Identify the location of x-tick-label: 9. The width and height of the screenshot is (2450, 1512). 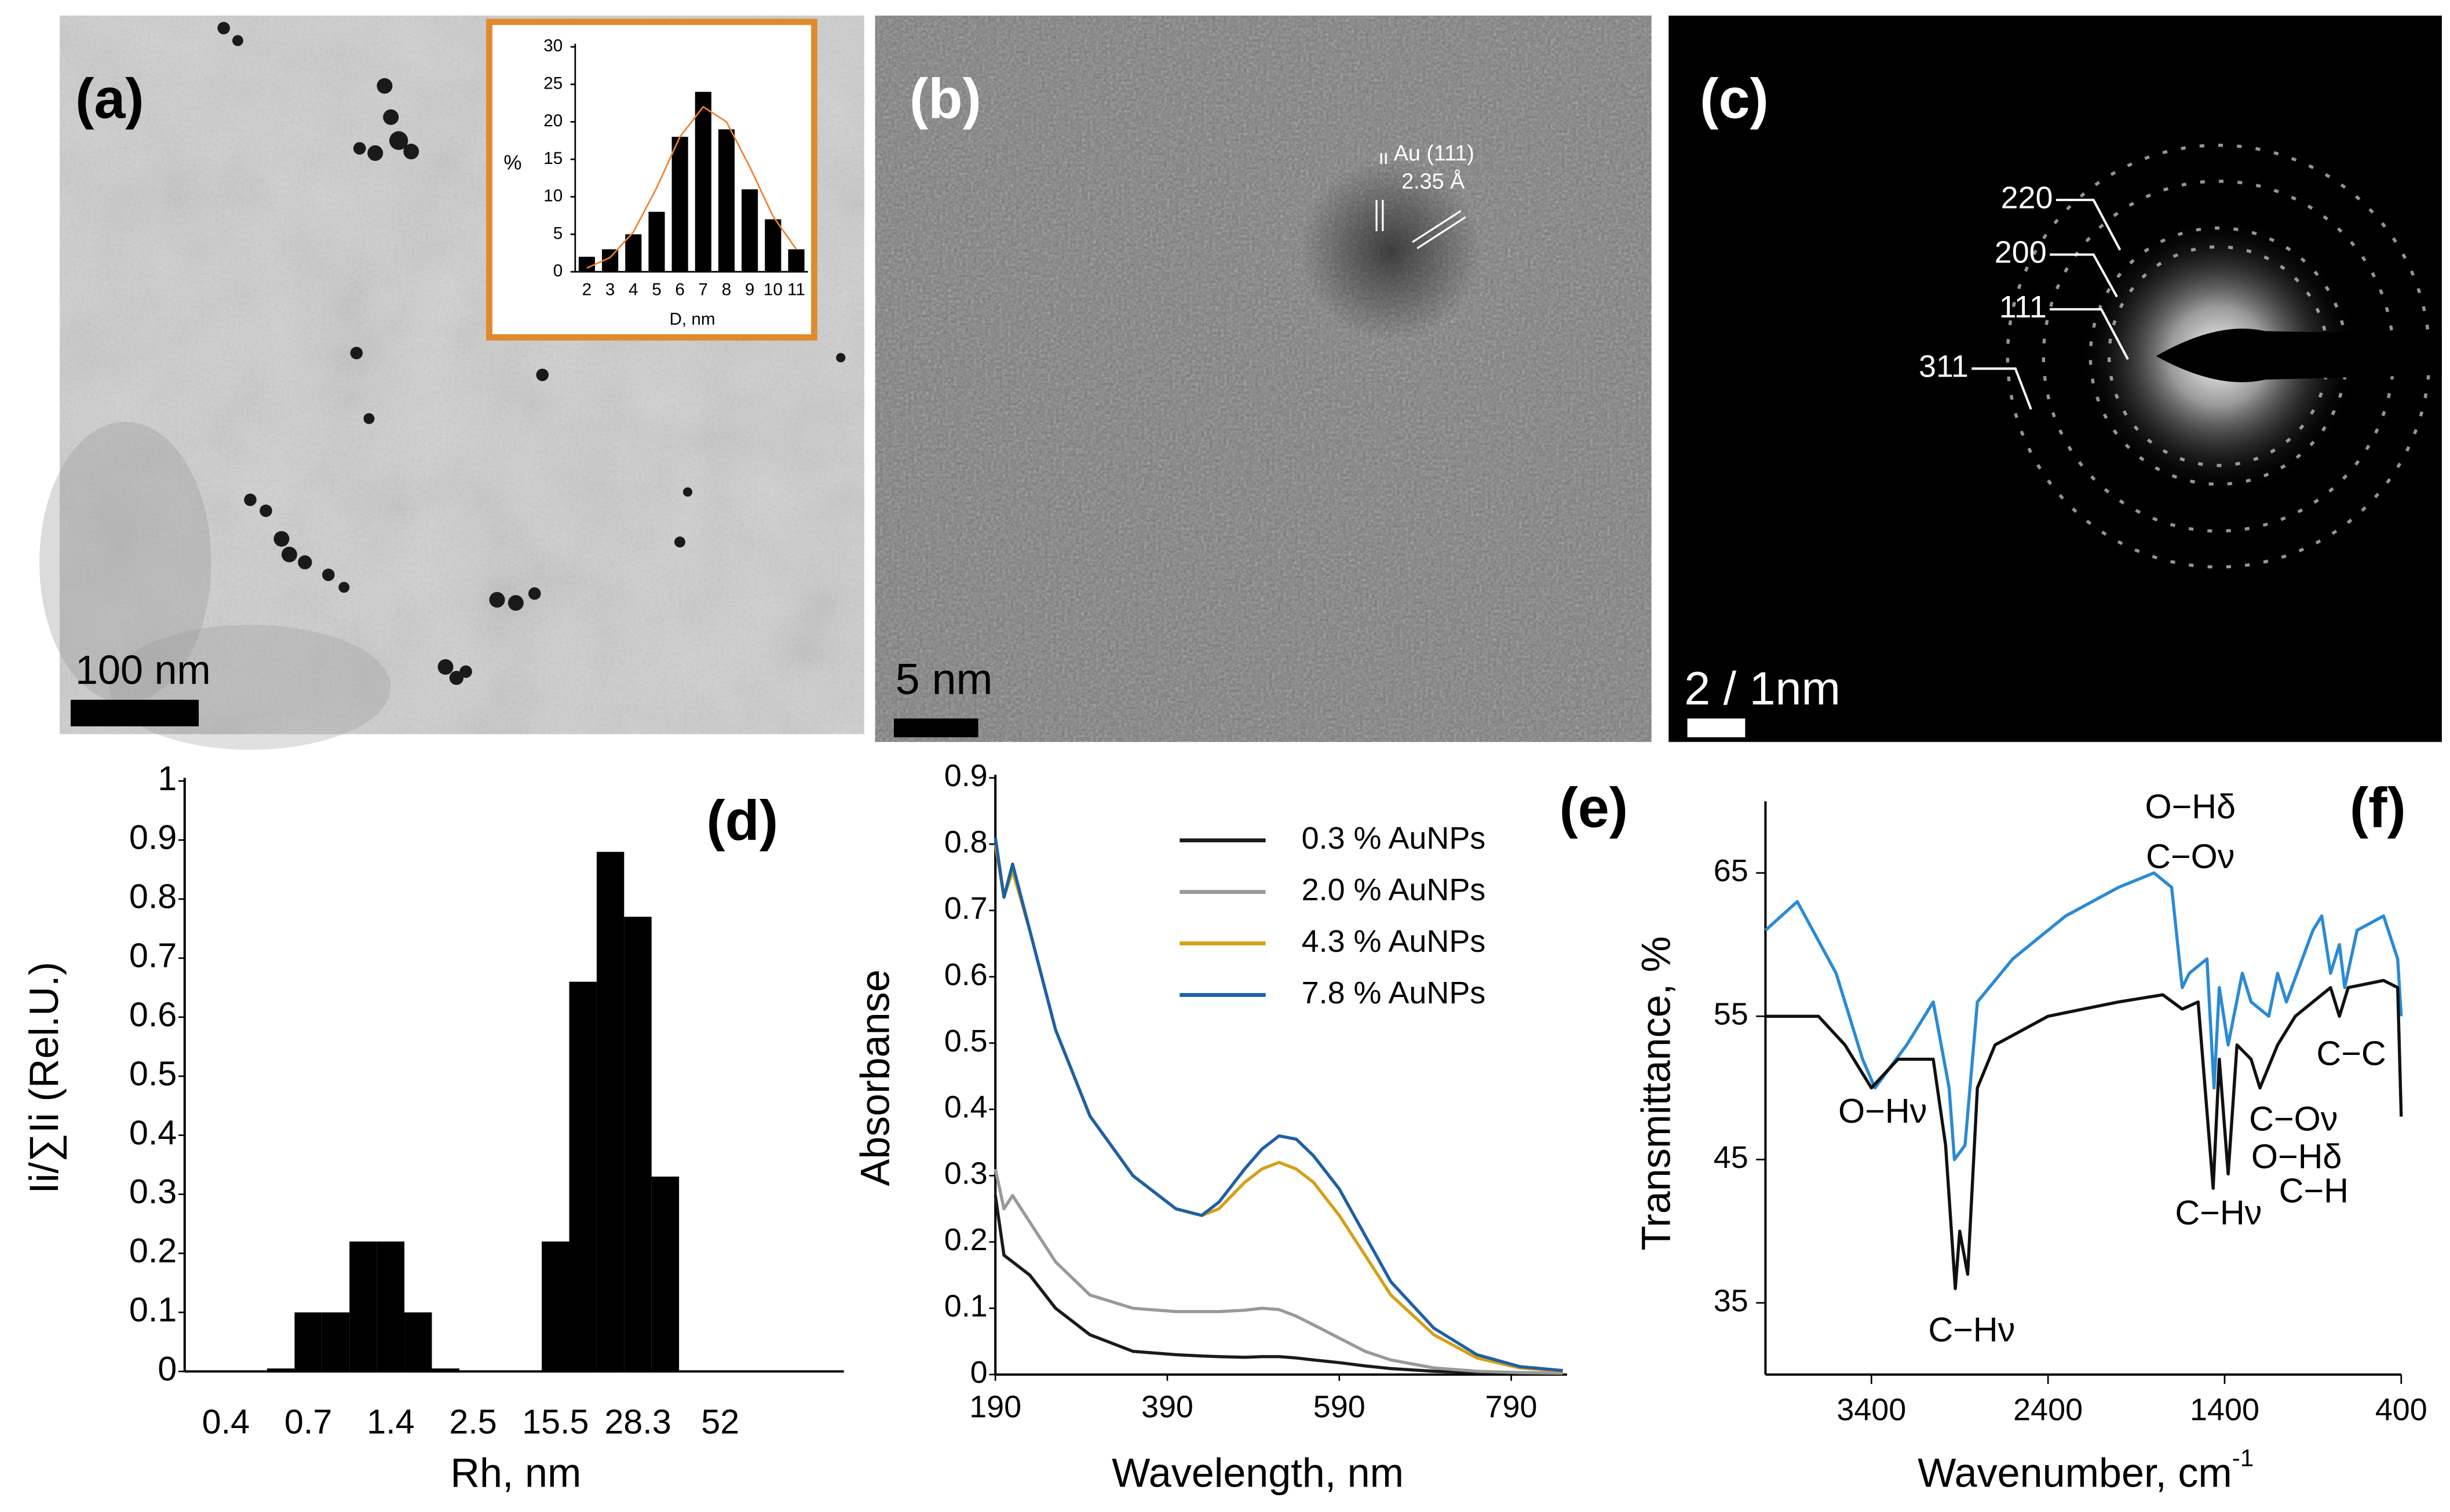
(750, 290).